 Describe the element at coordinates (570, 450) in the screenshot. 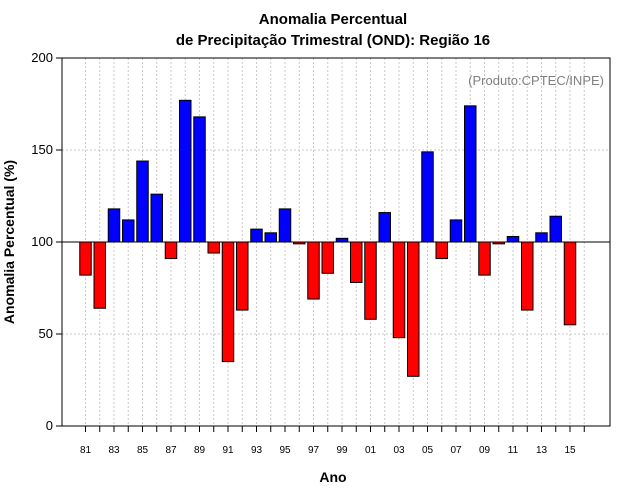

I see `x-tick-label: 15` at that location.